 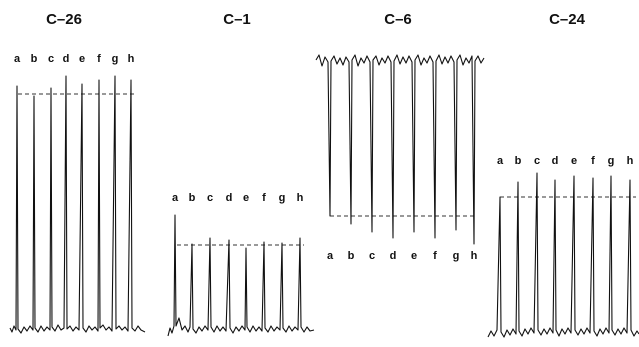 I want to click on panel-c6-label-e: e, so click(x=414, y=256).